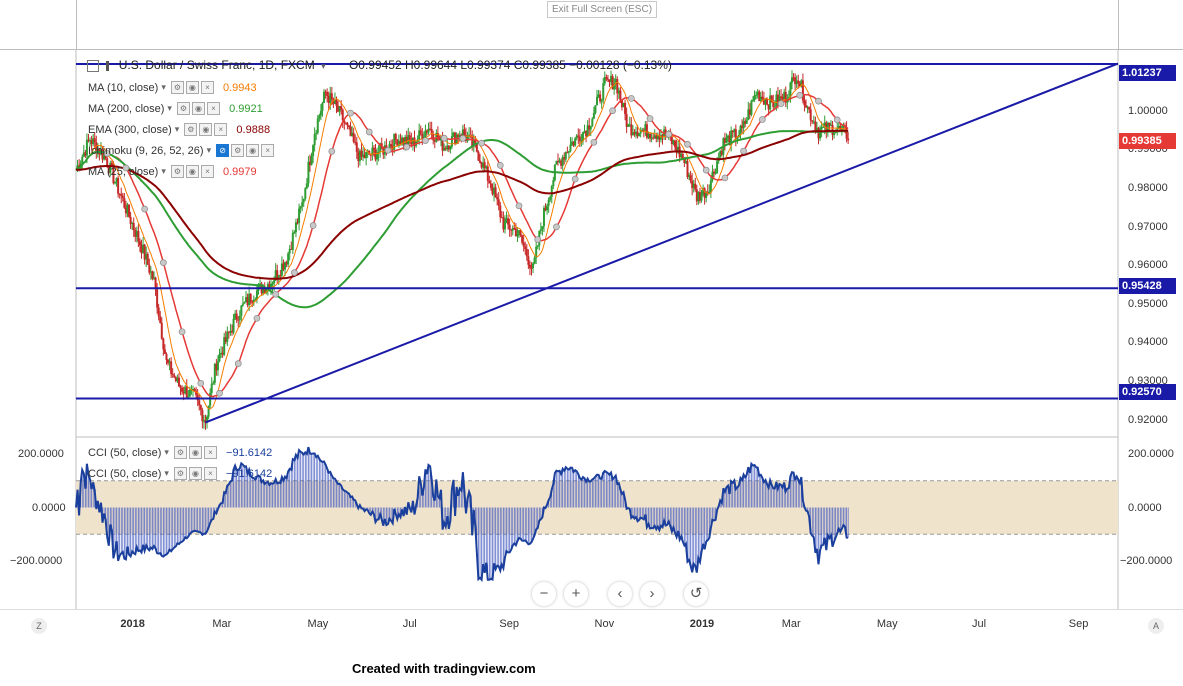  Describe the element at coordinates (216, 65) in the screenshot. I see `symbol-name: U.S. Dollar / Swiss Franc, 1D, FXCM` at that location.